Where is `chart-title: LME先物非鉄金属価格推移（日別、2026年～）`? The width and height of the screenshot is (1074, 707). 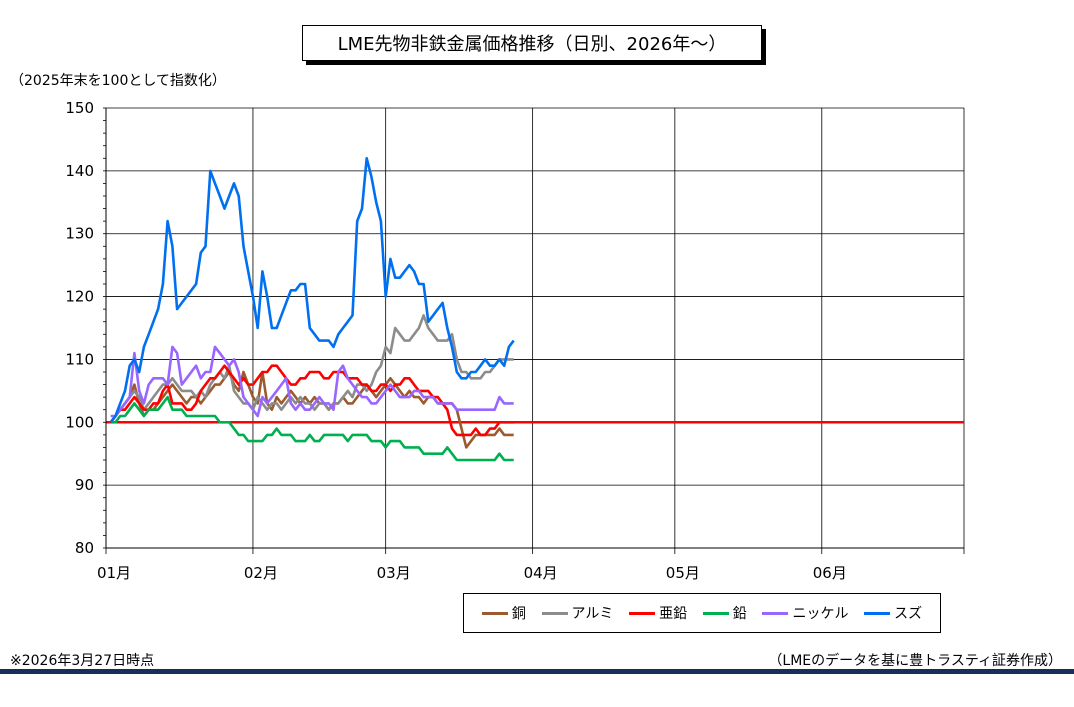
chart-title: LME先物非鉄金属価格推移（日別、2026年～） is located at coordinates (532, 43).